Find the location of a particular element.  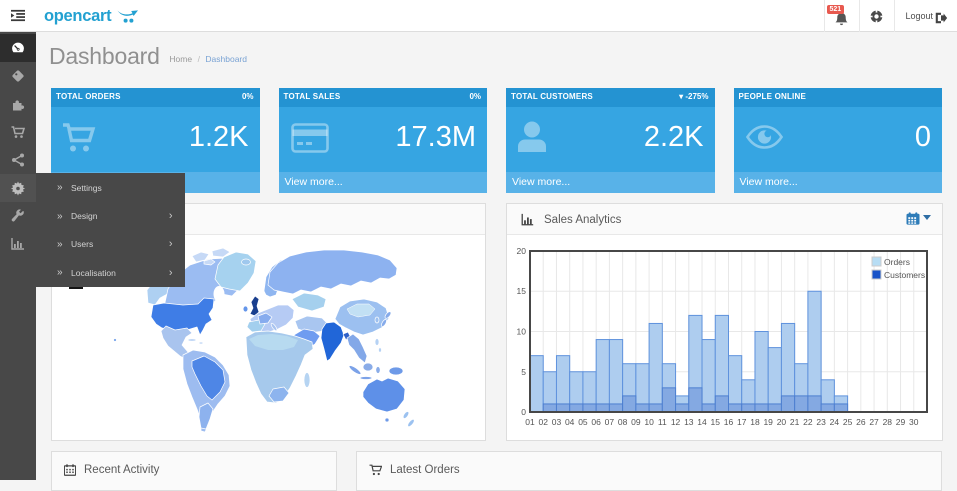

svg-text: Orders is located at coordinates (897, 262).